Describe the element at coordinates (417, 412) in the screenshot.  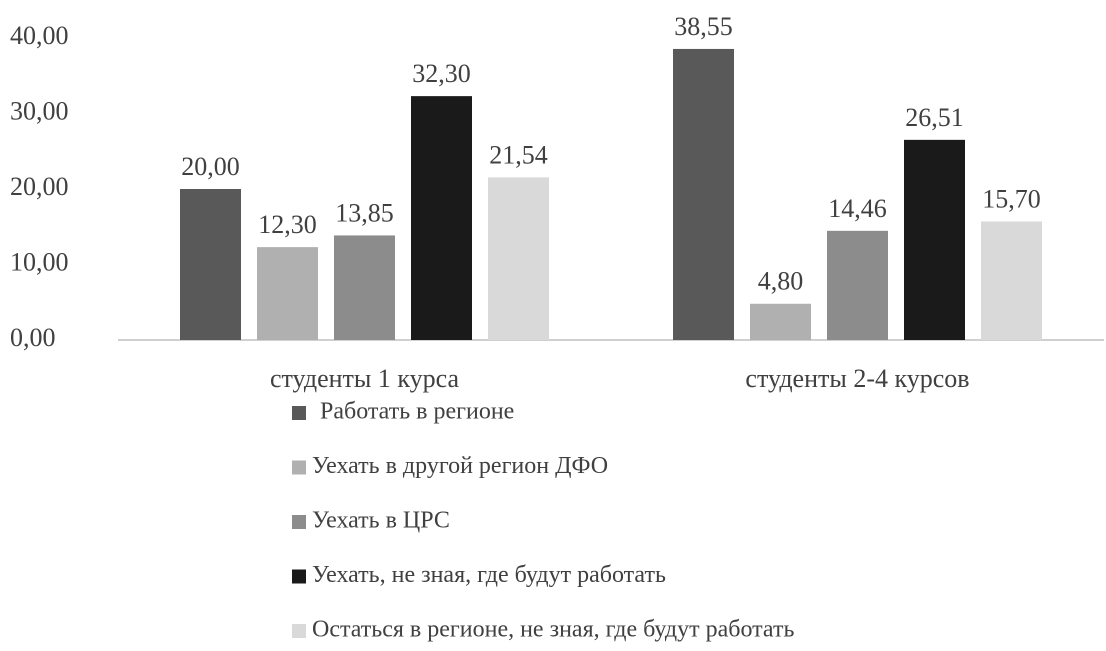
I see `legend-label: Работать в регионе` at that location.